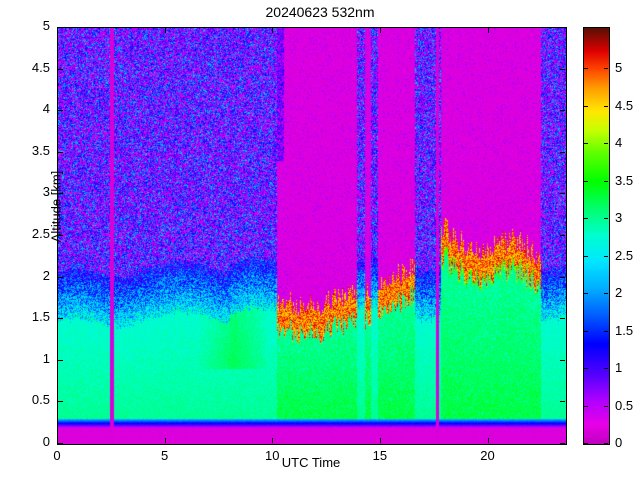  I want to click on colorbar-tick-label: 1, so click(619, 368).